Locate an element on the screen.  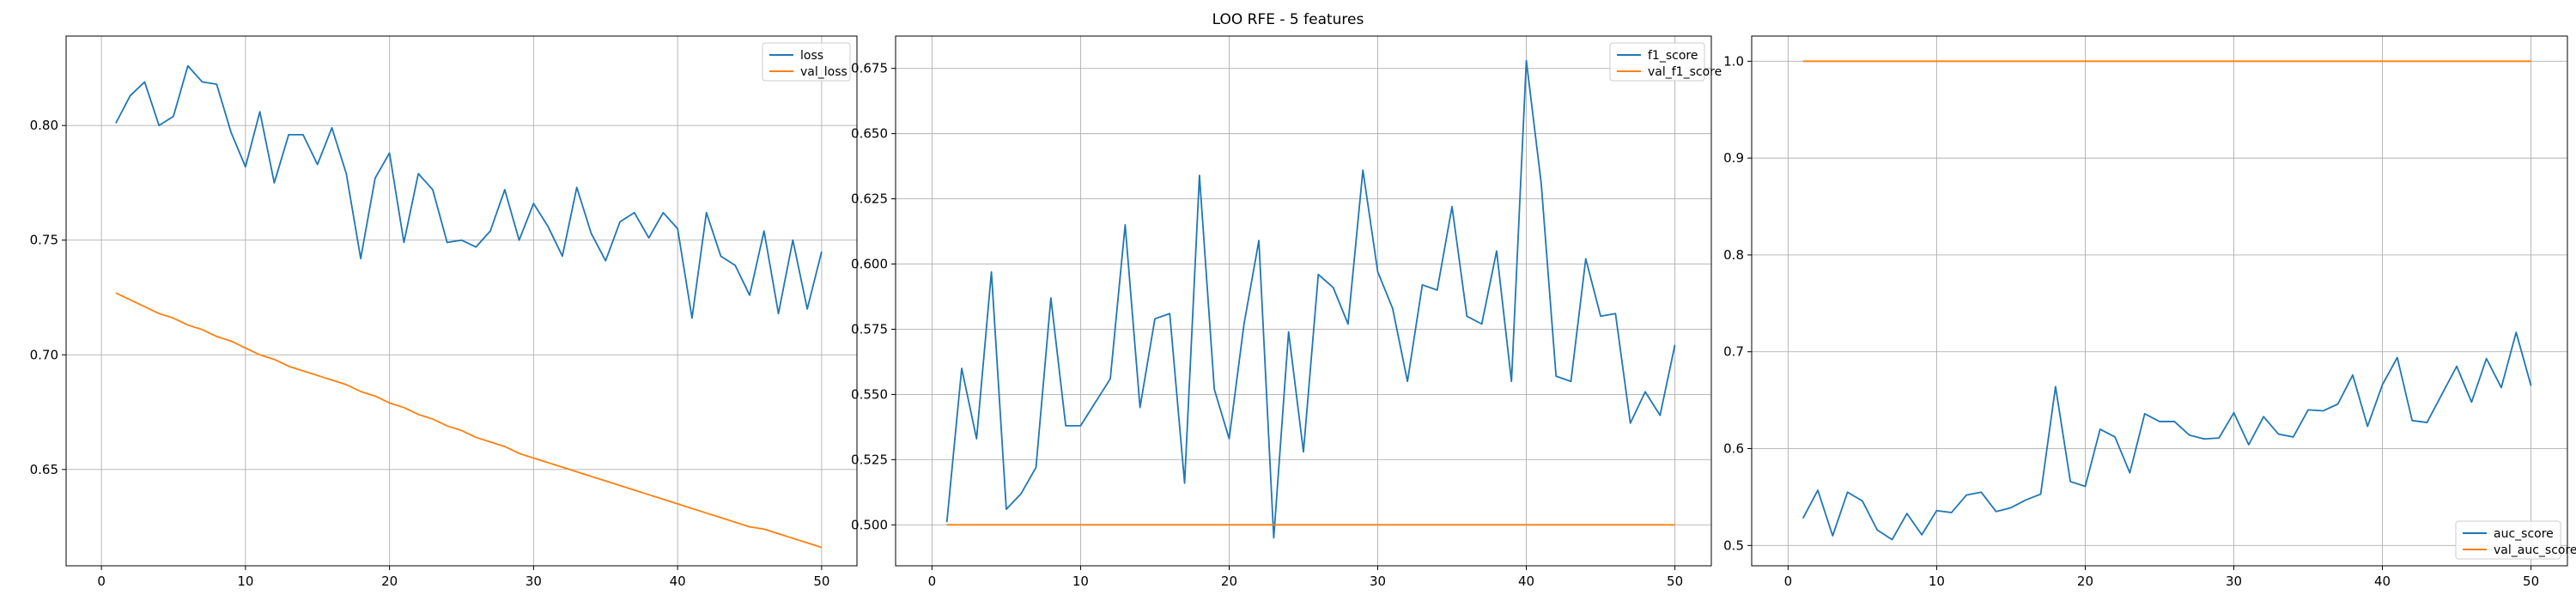
series-line-loss is located at coordinates (469, 191).